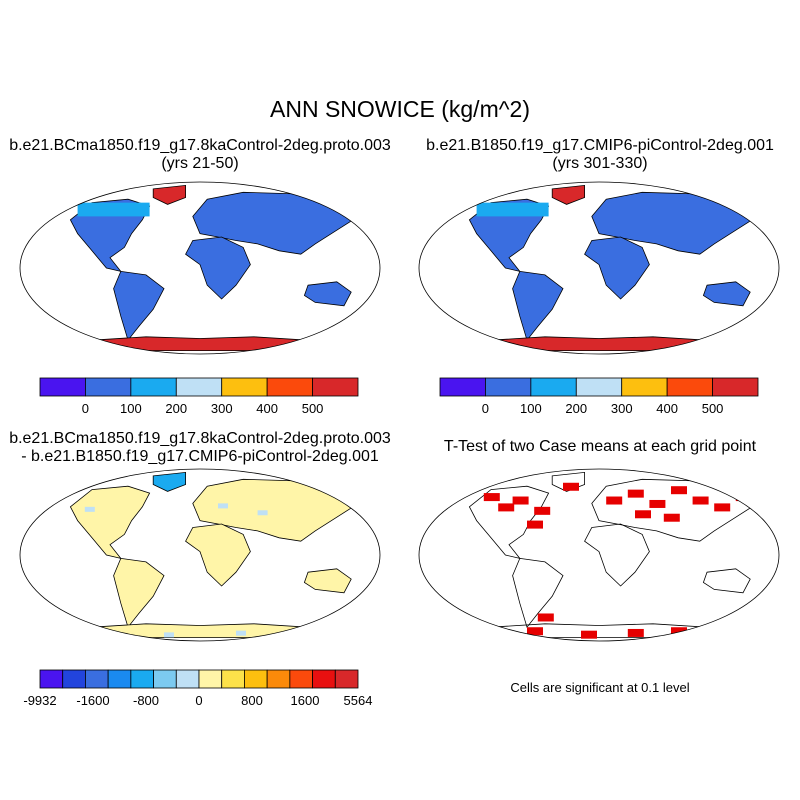  Describe the element at coordinates (267, 408) in the screenshot. I see `colorbar-1-tick-4: 400` at that location.